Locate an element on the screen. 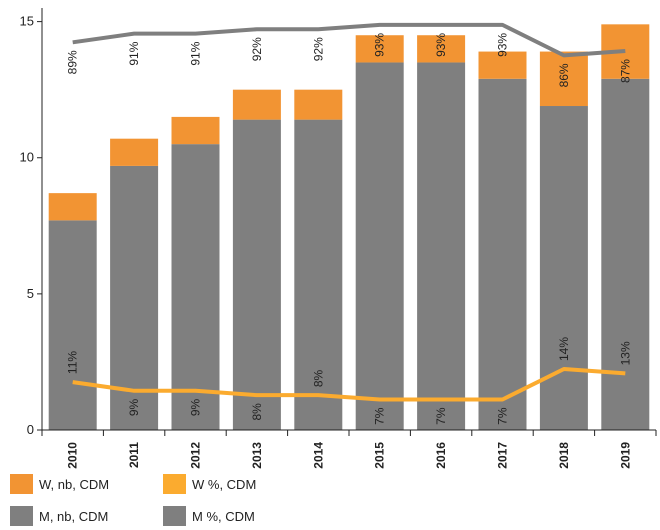 The image size is (660, 530). bar-w-2014 is located at coordinates (318, 104).